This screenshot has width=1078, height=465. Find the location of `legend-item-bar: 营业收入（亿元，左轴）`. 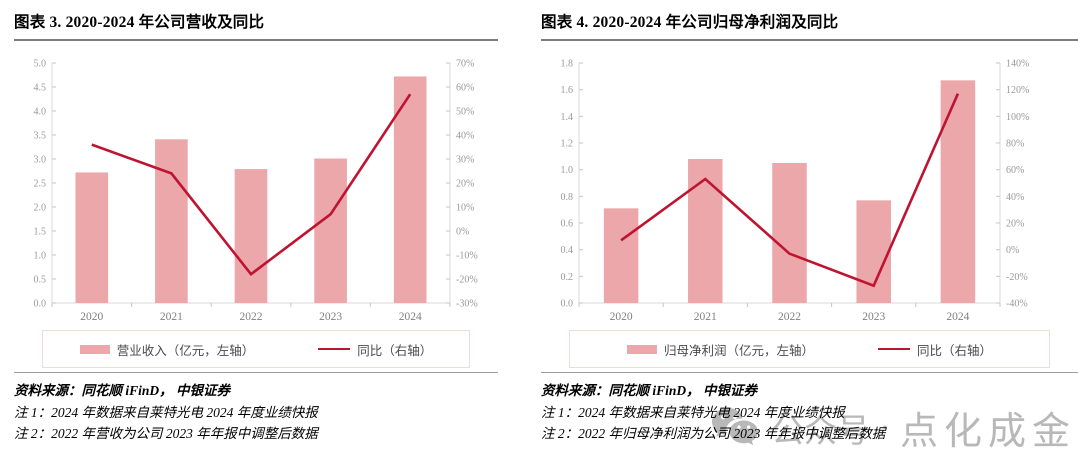

legend-item-bar: 营业收入（亿元，左轴） is located at coordinates (167, 349).